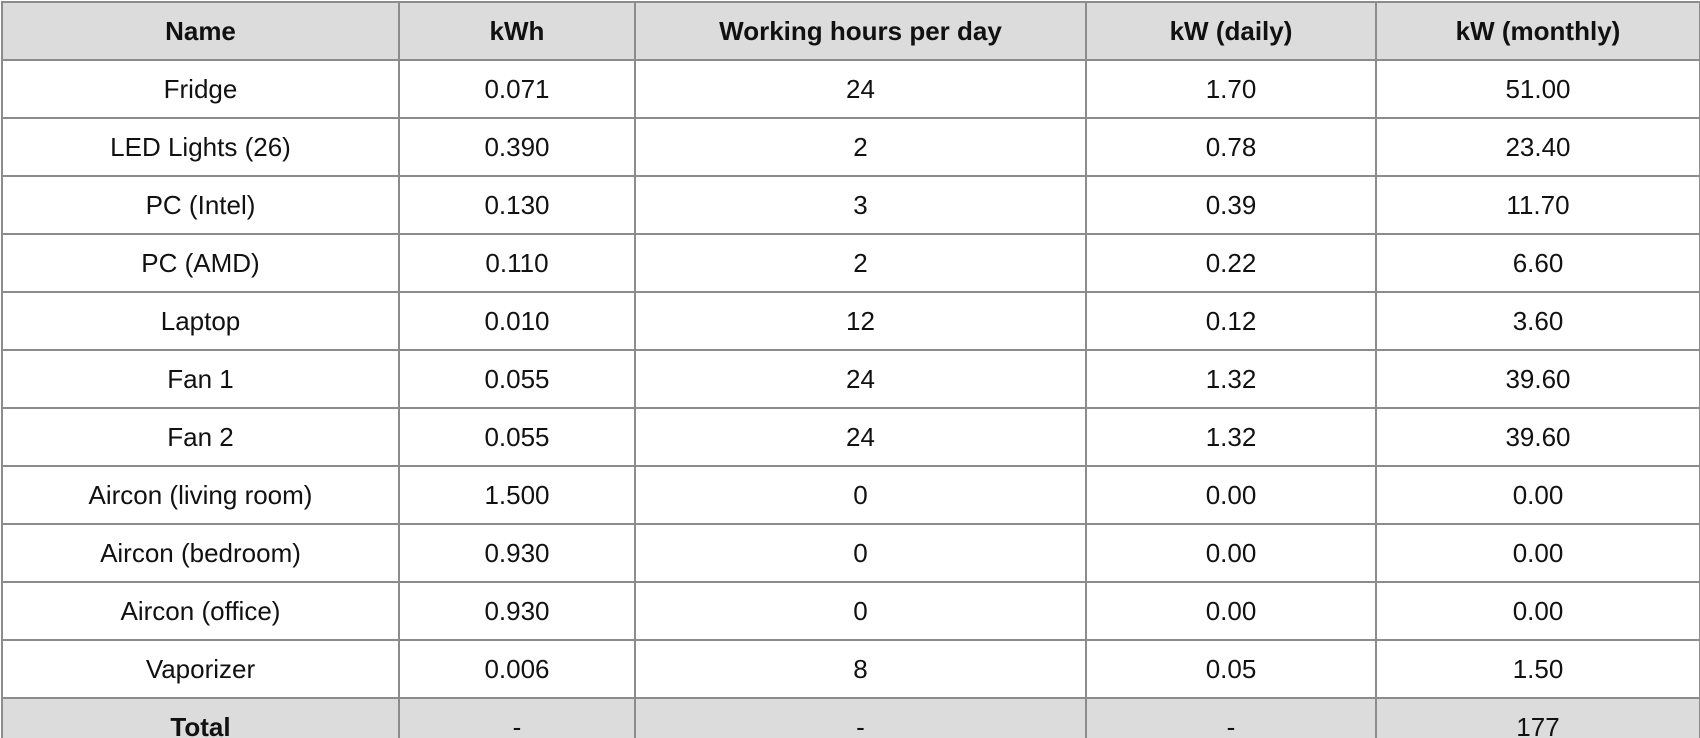 This screenshot has height=738, width=1700. What do you see at coordinates (1537, 263) in the screenshot?
I see `table-cell: 6.60` at bounding box center [1537, 263].